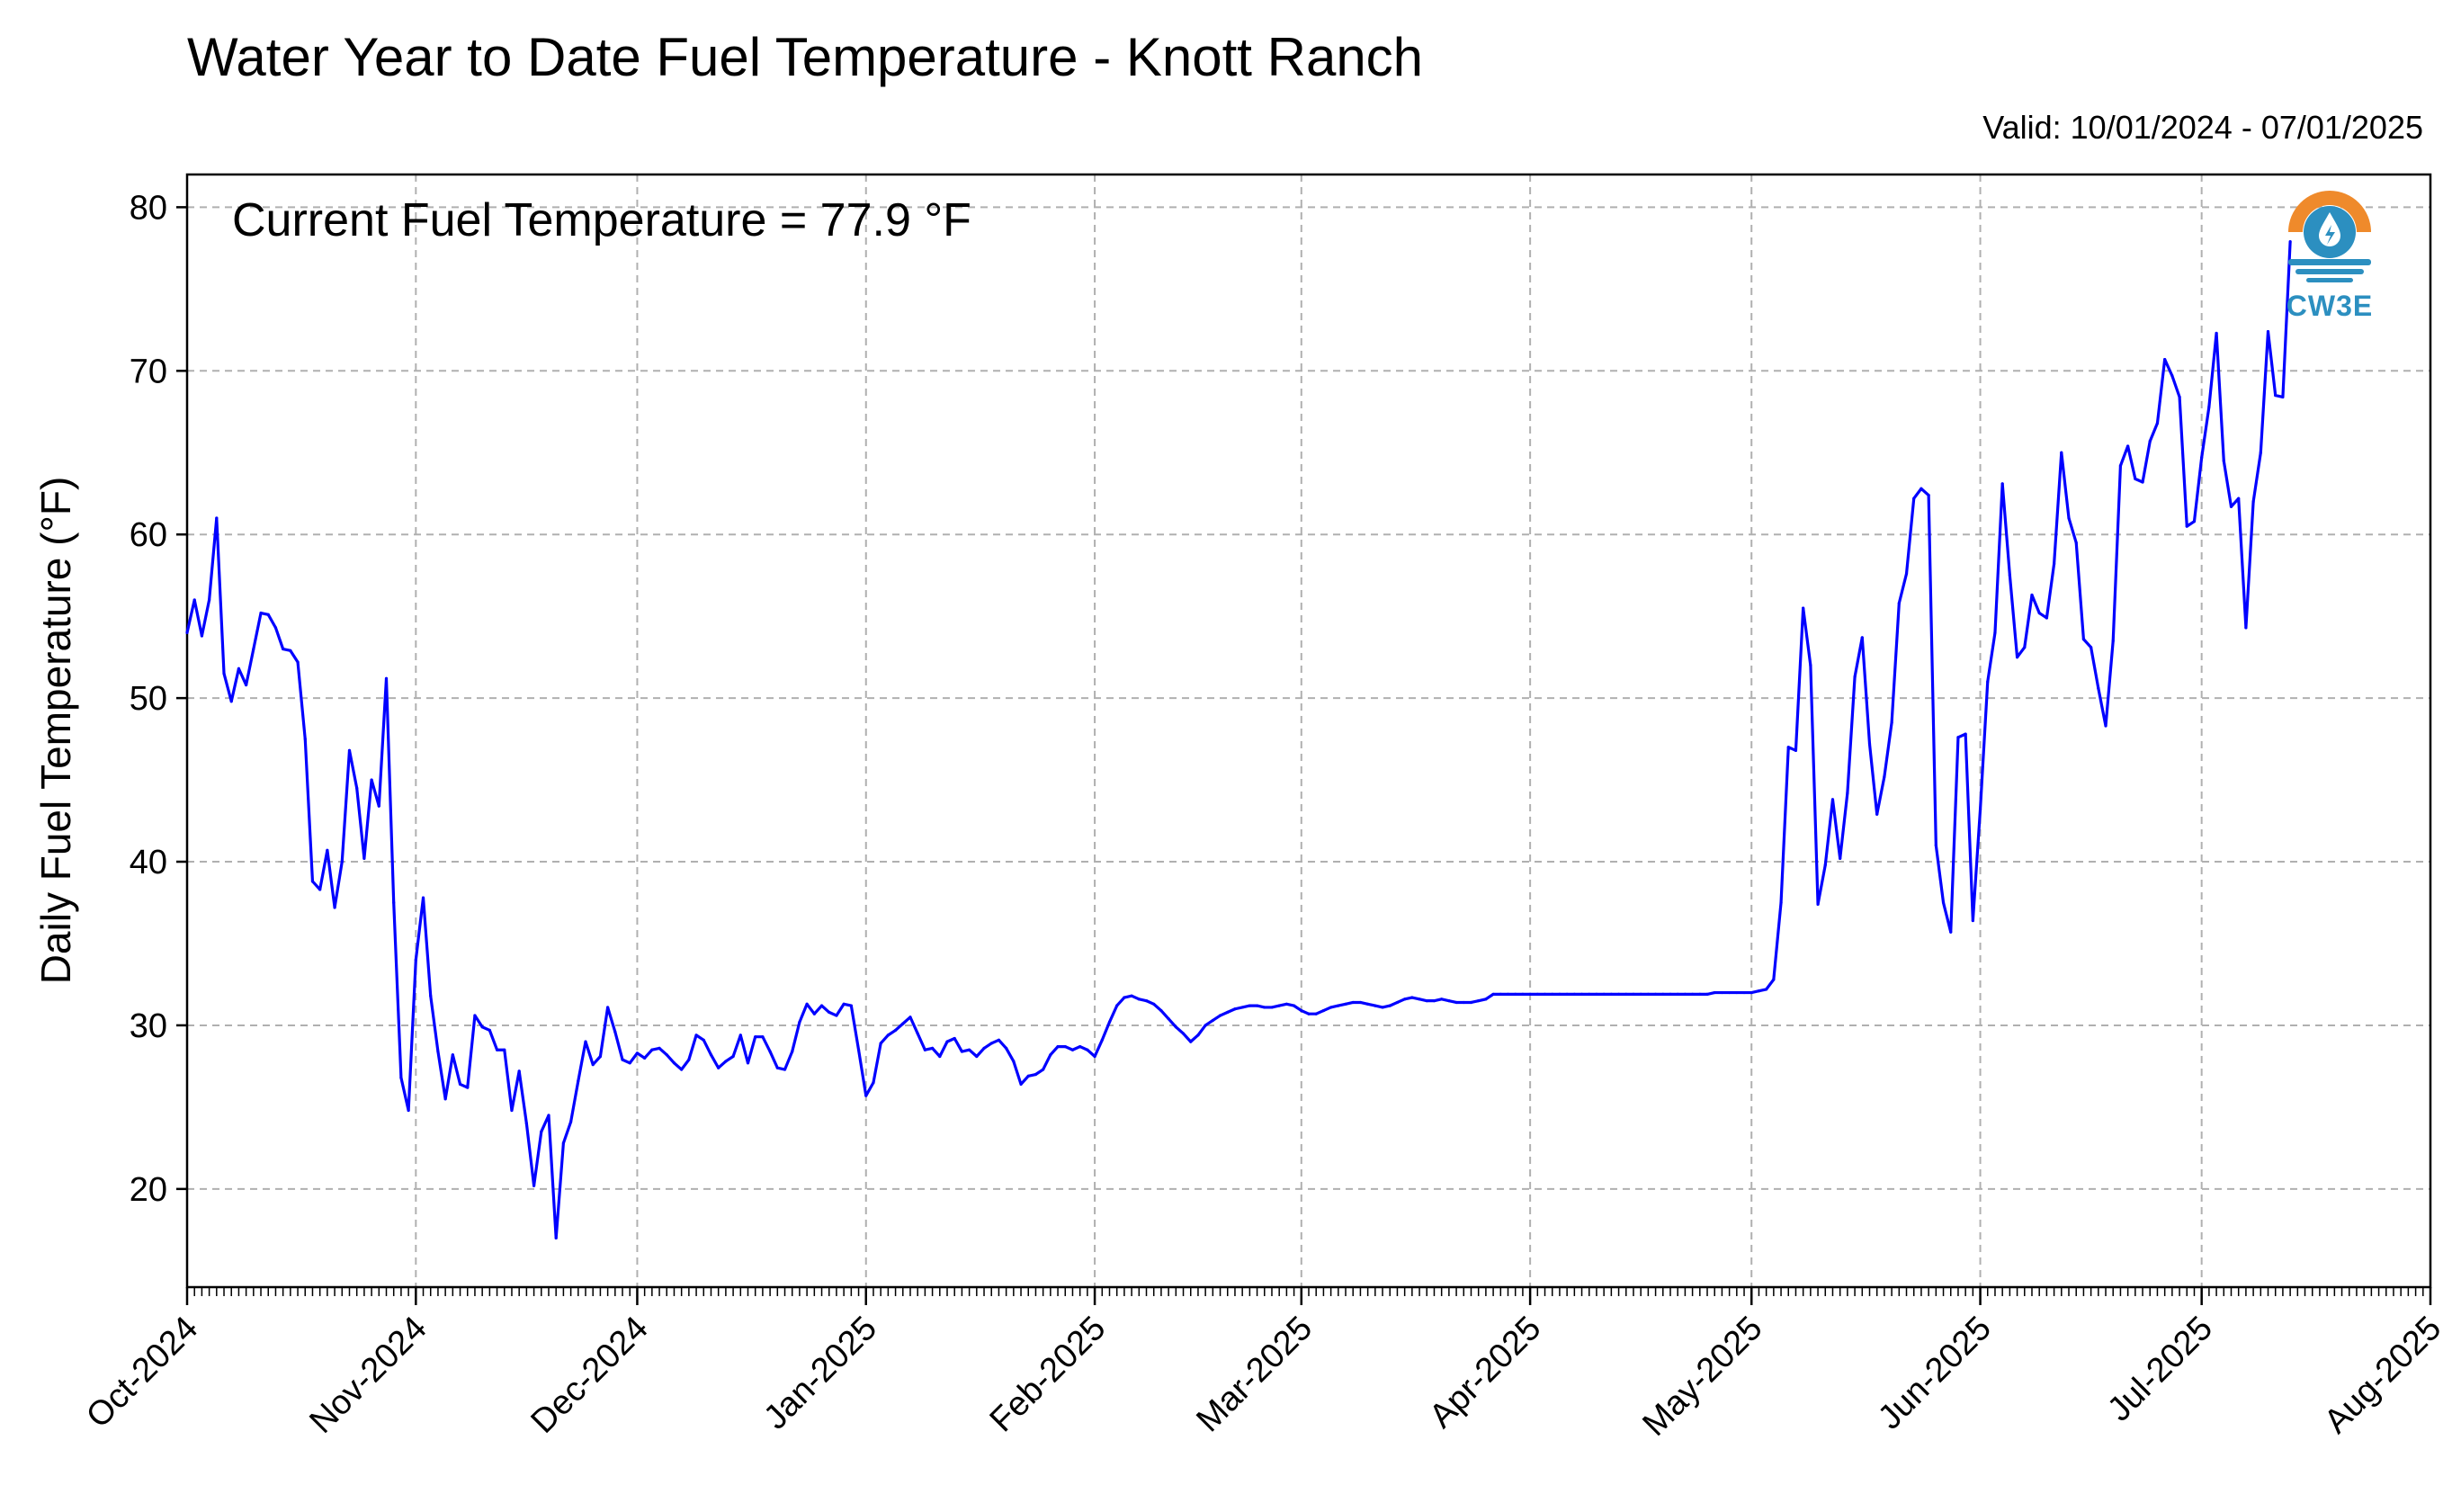 The image size is (2452, 1512). What do you see at coordinates (2382, 1375) in the screenshot?
I see `x-tick-label: Aug-2025` at bounding box center [2382, 1375].